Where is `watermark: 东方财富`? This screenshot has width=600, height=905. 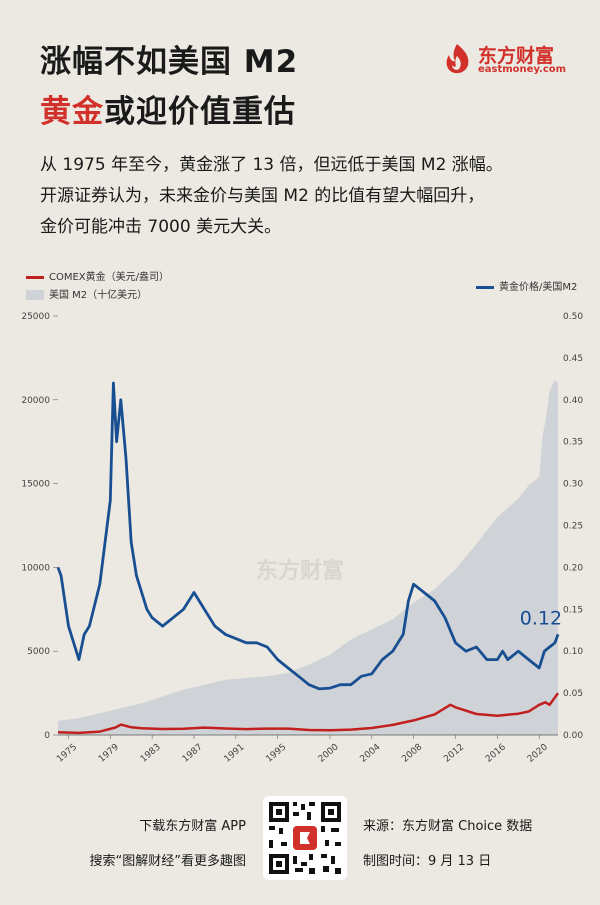
watermark: 东方财富 is located at coordinates (300, 571).